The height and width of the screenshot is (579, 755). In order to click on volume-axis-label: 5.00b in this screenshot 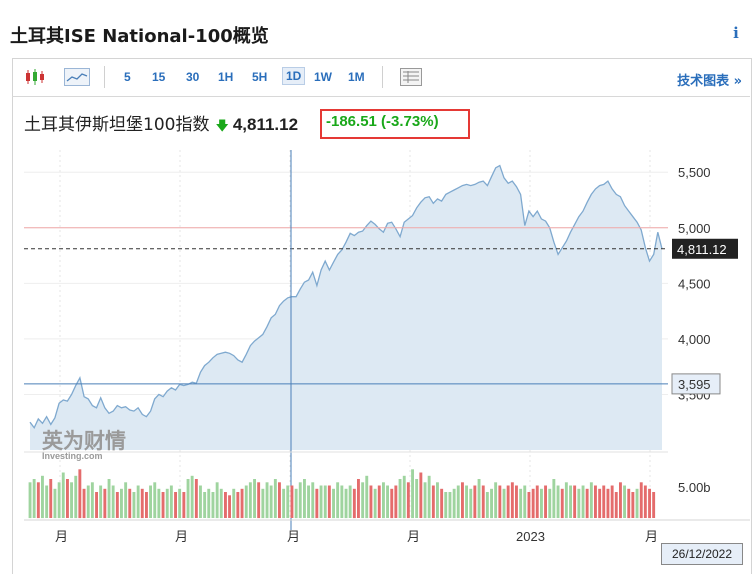, I will do `click(694, 487)`.